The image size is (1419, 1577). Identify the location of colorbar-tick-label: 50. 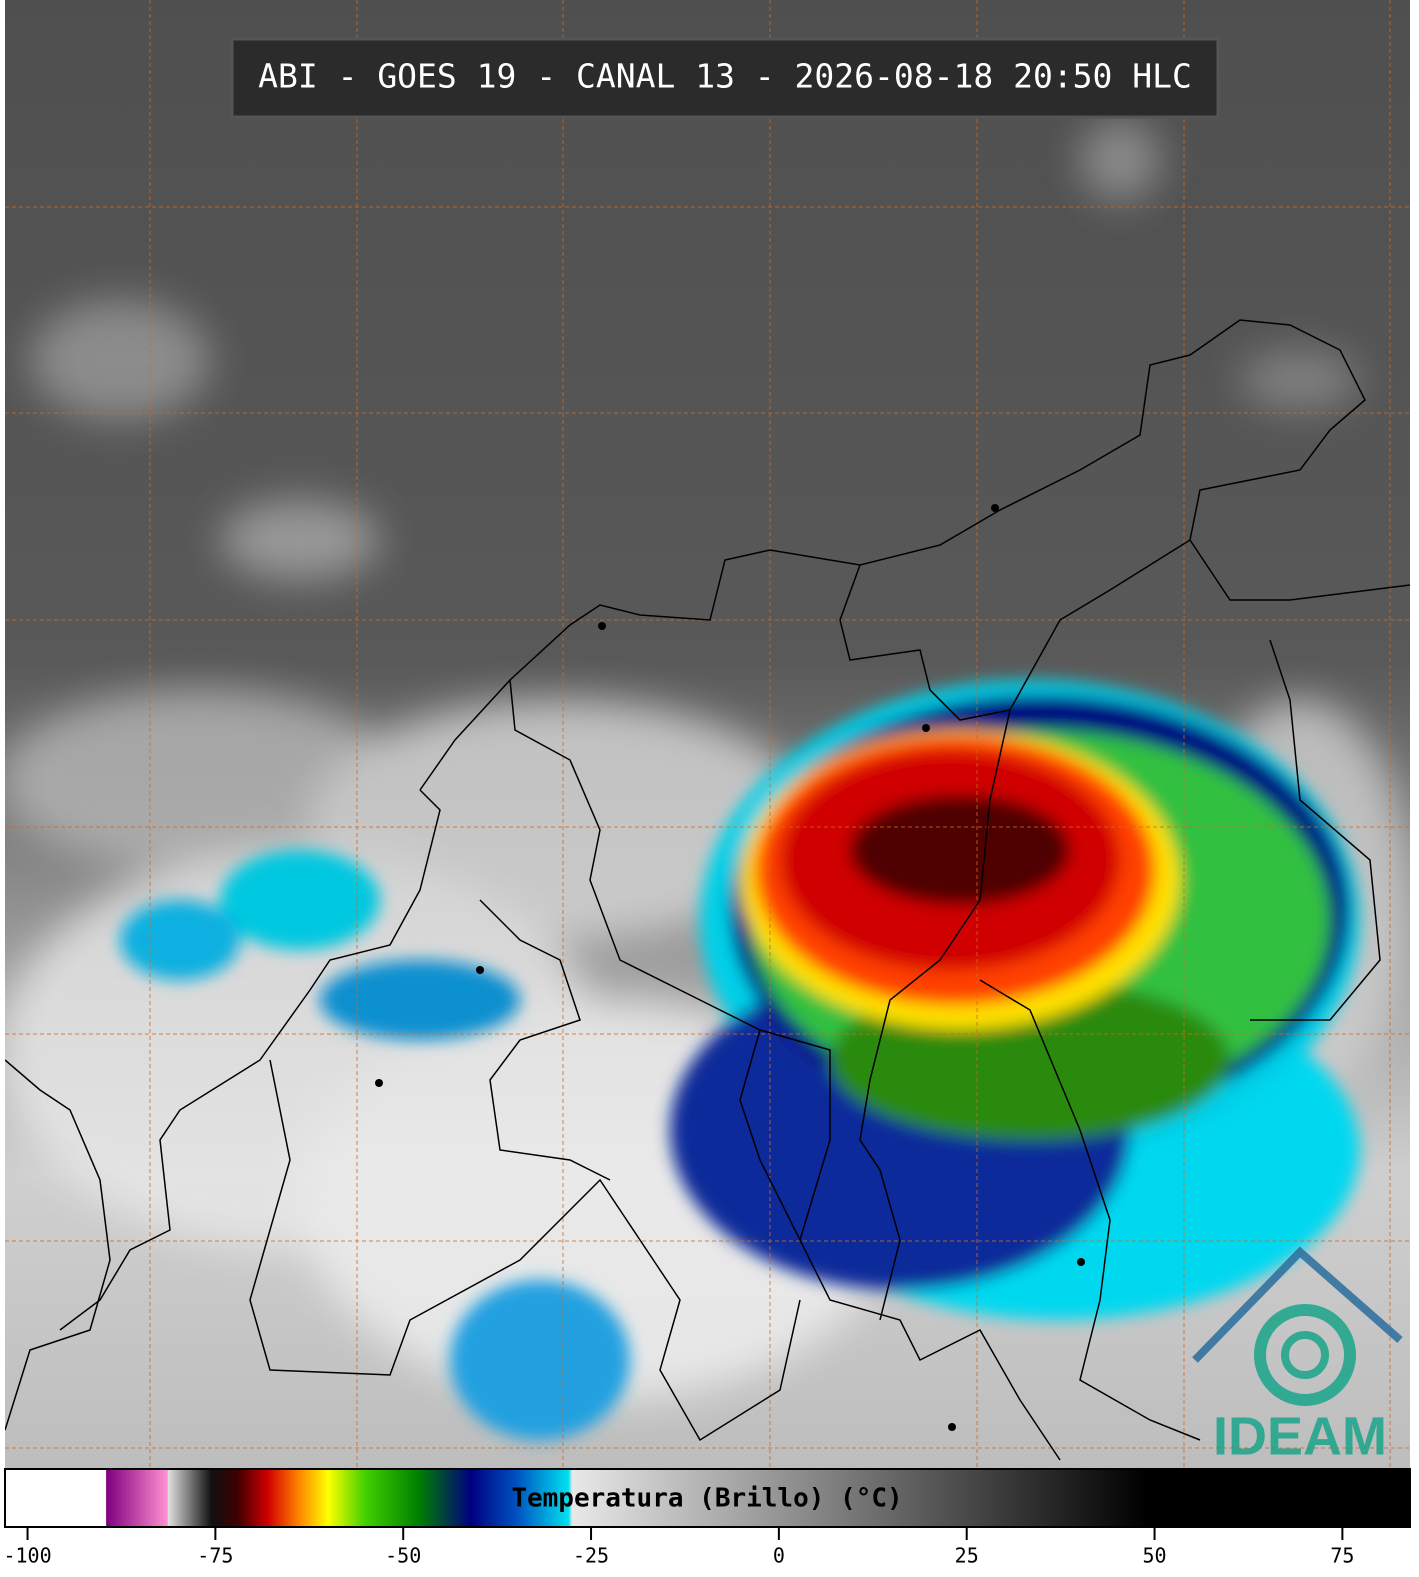
(1154, 1556).